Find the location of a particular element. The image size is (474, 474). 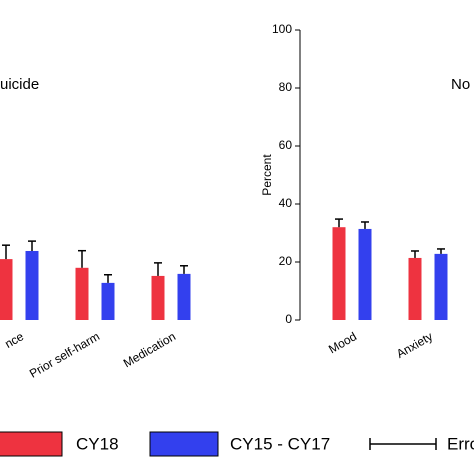

x-tick-label: Prior self-harm is located at coordinates (64, 354).